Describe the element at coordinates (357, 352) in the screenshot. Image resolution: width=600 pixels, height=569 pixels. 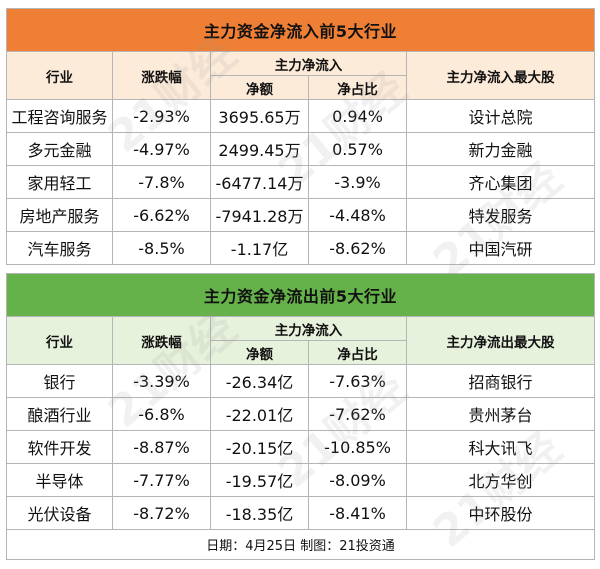
I see `outflow-header-net-ratio: 净占比` at that location.